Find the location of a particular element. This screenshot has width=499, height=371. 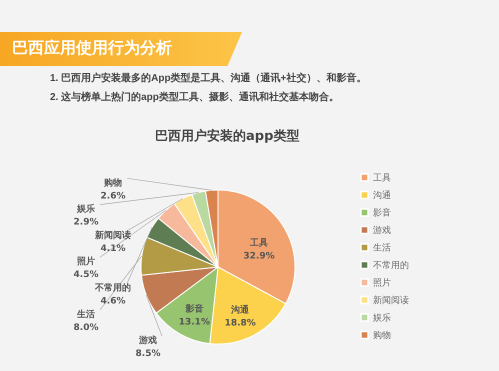

slice-label: 娱乐 is located at coordinates (85, 209).